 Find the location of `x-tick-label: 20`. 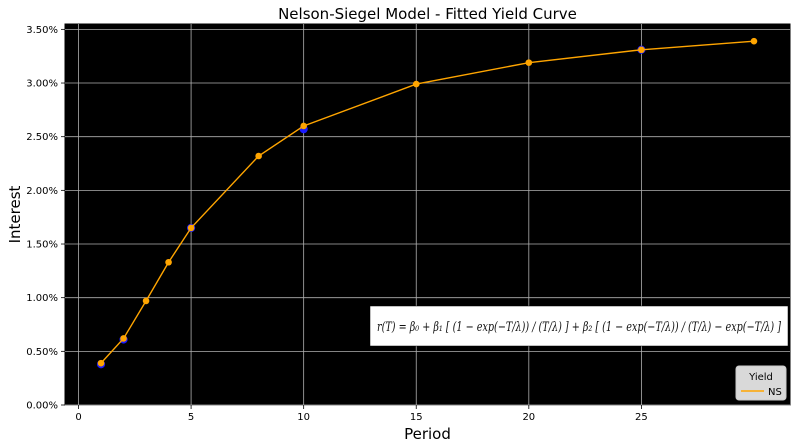

x-tick-label: 20 is located at coordinates (528, 417).